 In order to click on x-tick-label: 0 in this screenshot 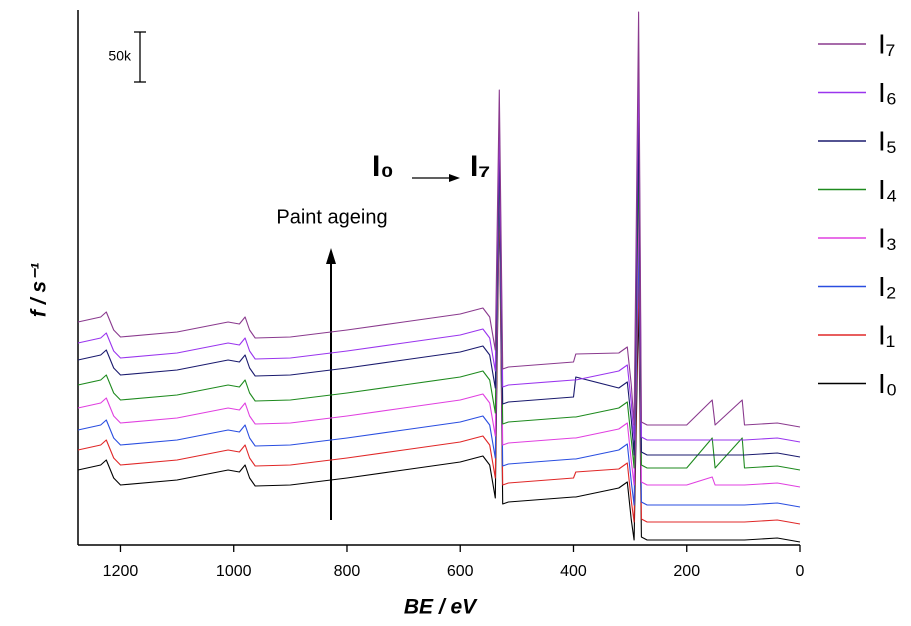, I will do `click(800, 571)`.